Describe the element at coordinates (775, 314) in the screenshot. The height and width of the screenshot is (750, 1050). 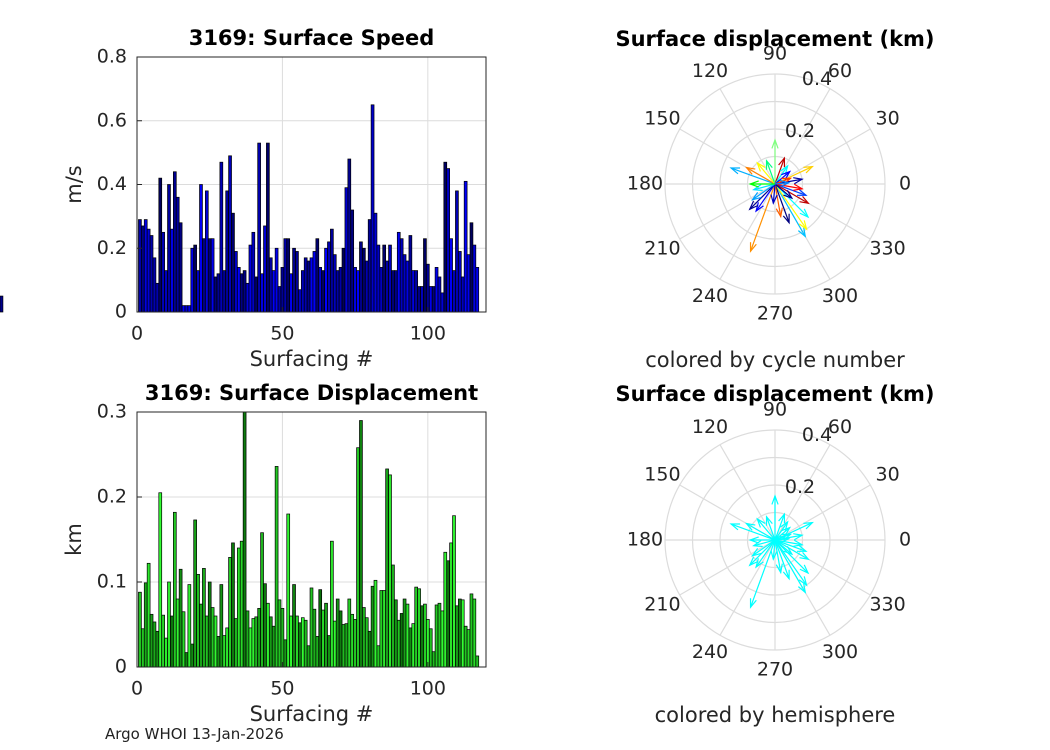
I see `polar-cycle-theta-label: 270` at that location.